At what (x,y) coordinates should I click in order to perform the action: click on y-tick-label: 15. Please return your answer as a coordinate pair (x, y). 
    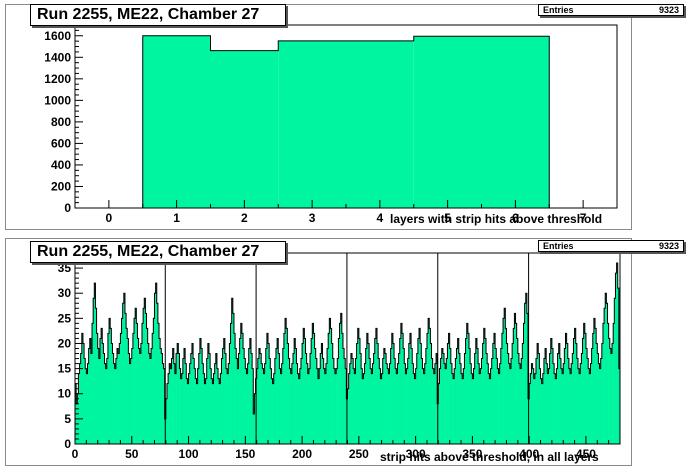
    Looking at the image, I should click on (65, 369).